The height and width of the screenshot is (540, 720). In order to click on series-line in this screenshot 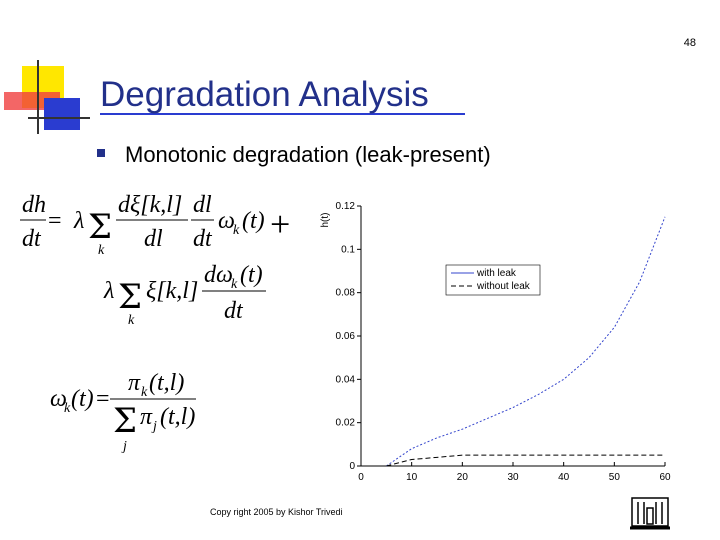, I will do `click(525, 460)`.